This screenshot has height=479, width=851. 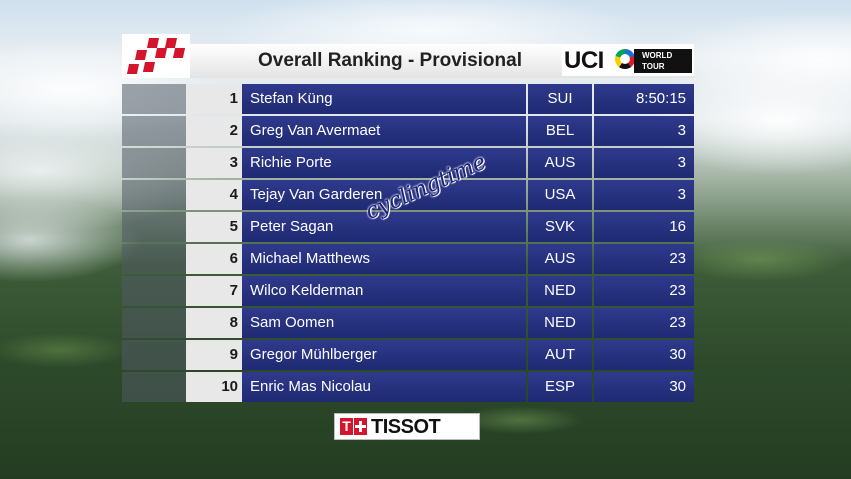 I want to click on rank-cell: 9, so click(x=214, y=355).